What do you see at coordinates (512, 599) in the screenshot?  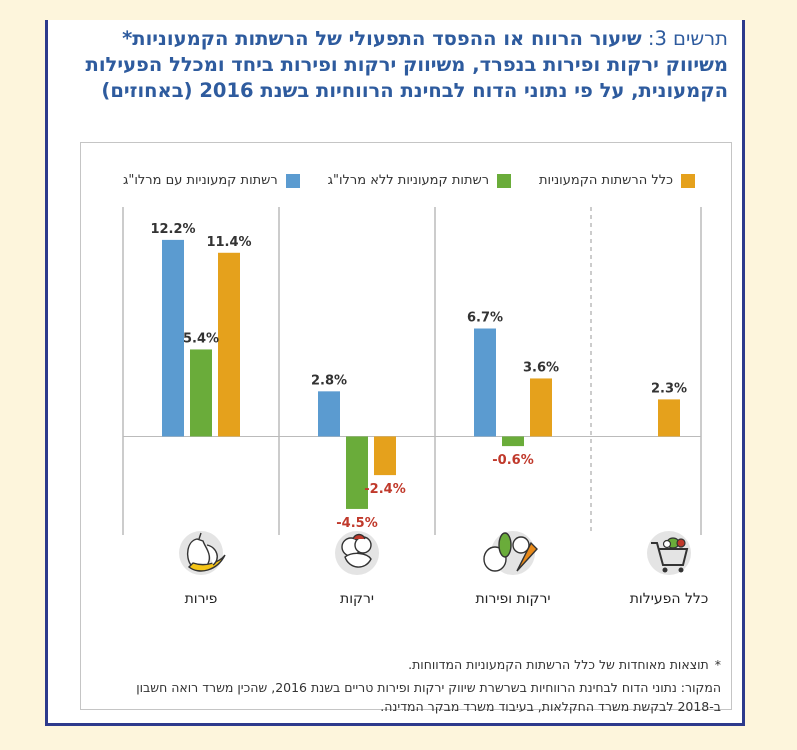 I see `category-label-fruits-vegetables: ירקות ופירות` at bounding box center [512, 599].